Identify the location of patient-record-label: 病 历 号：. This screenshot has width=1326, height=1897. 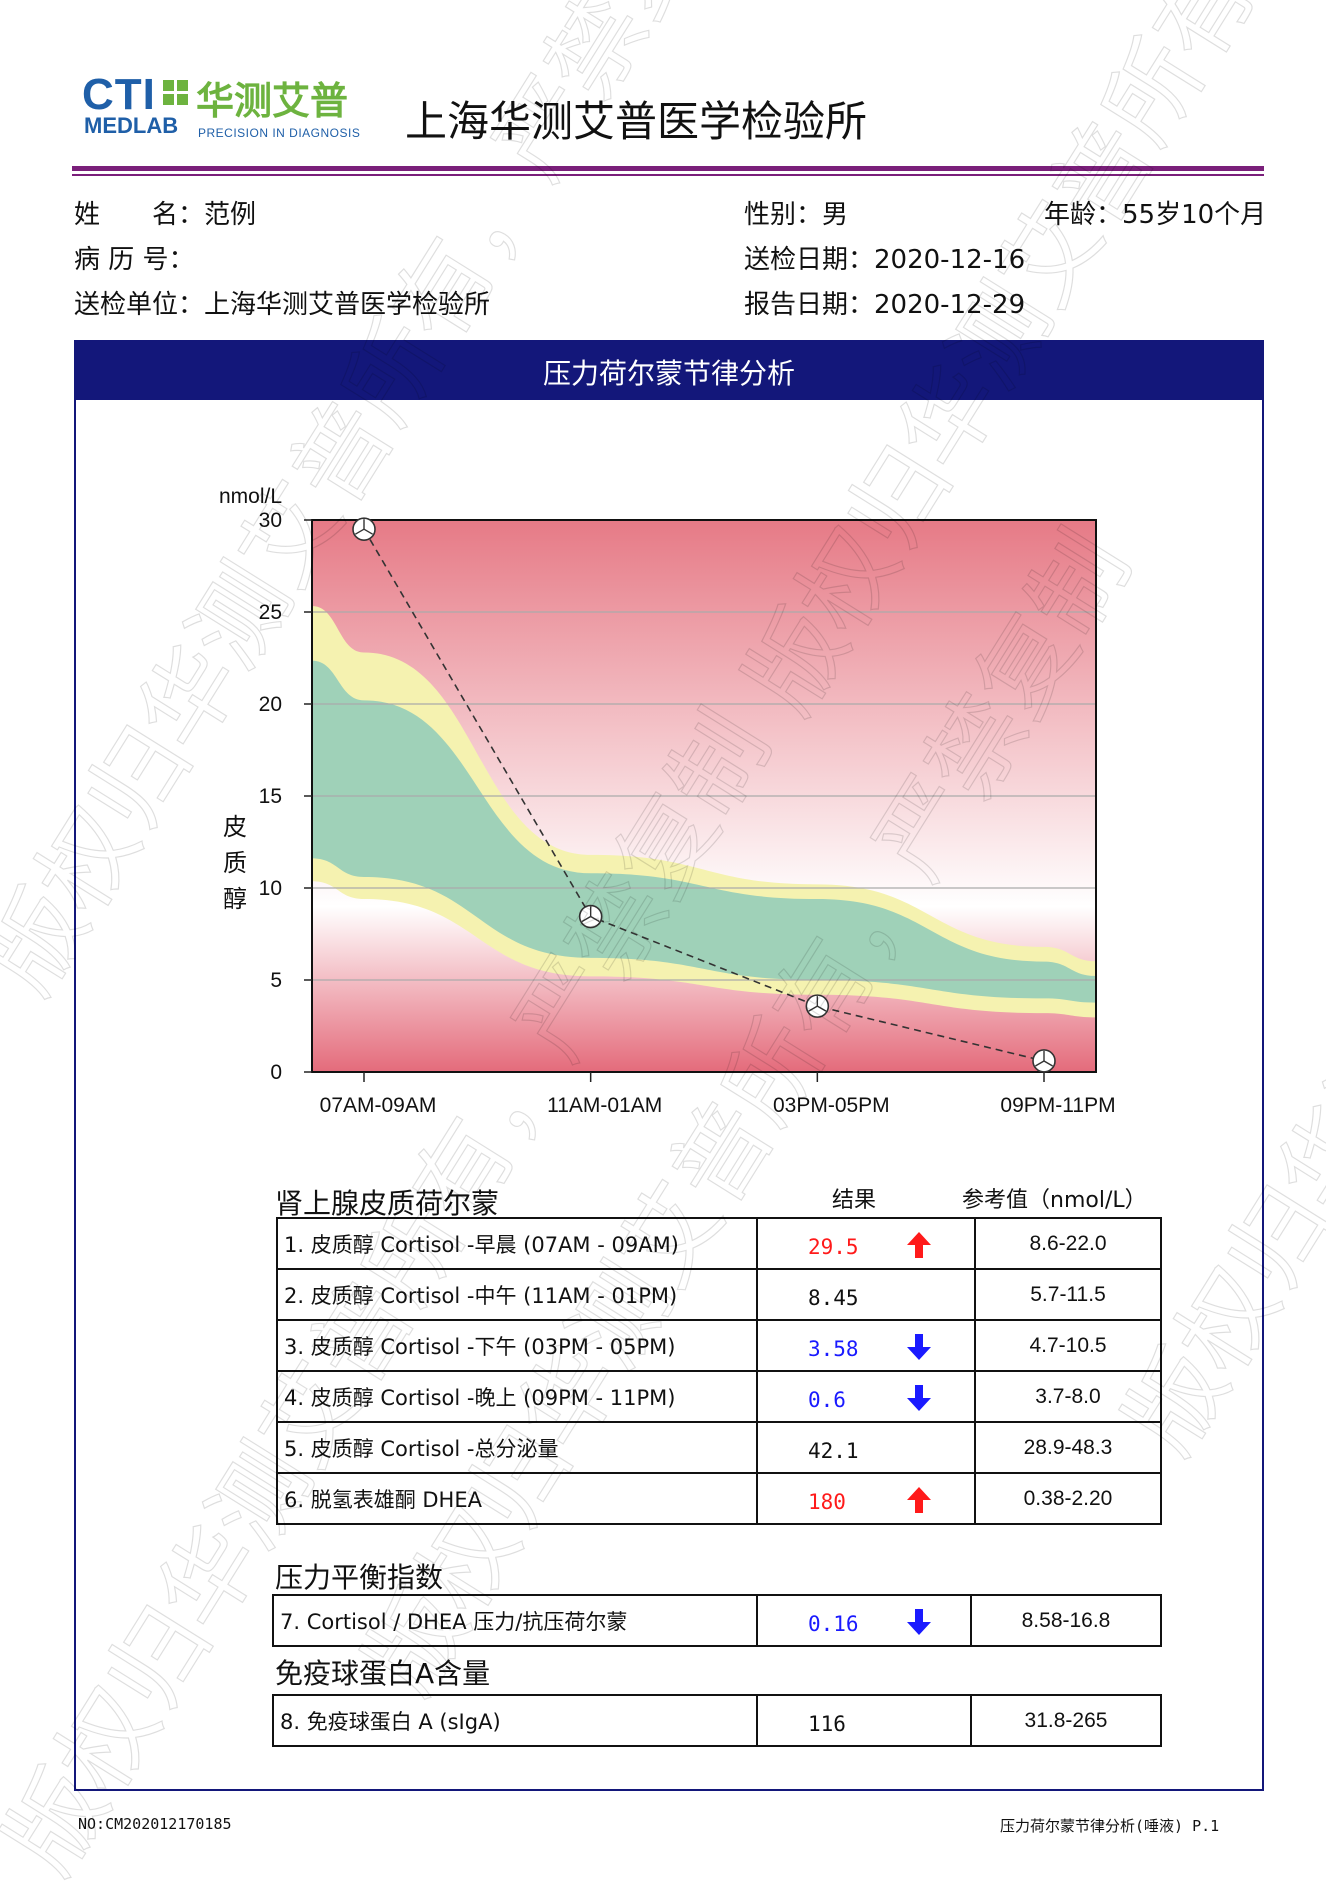
(134, 260).